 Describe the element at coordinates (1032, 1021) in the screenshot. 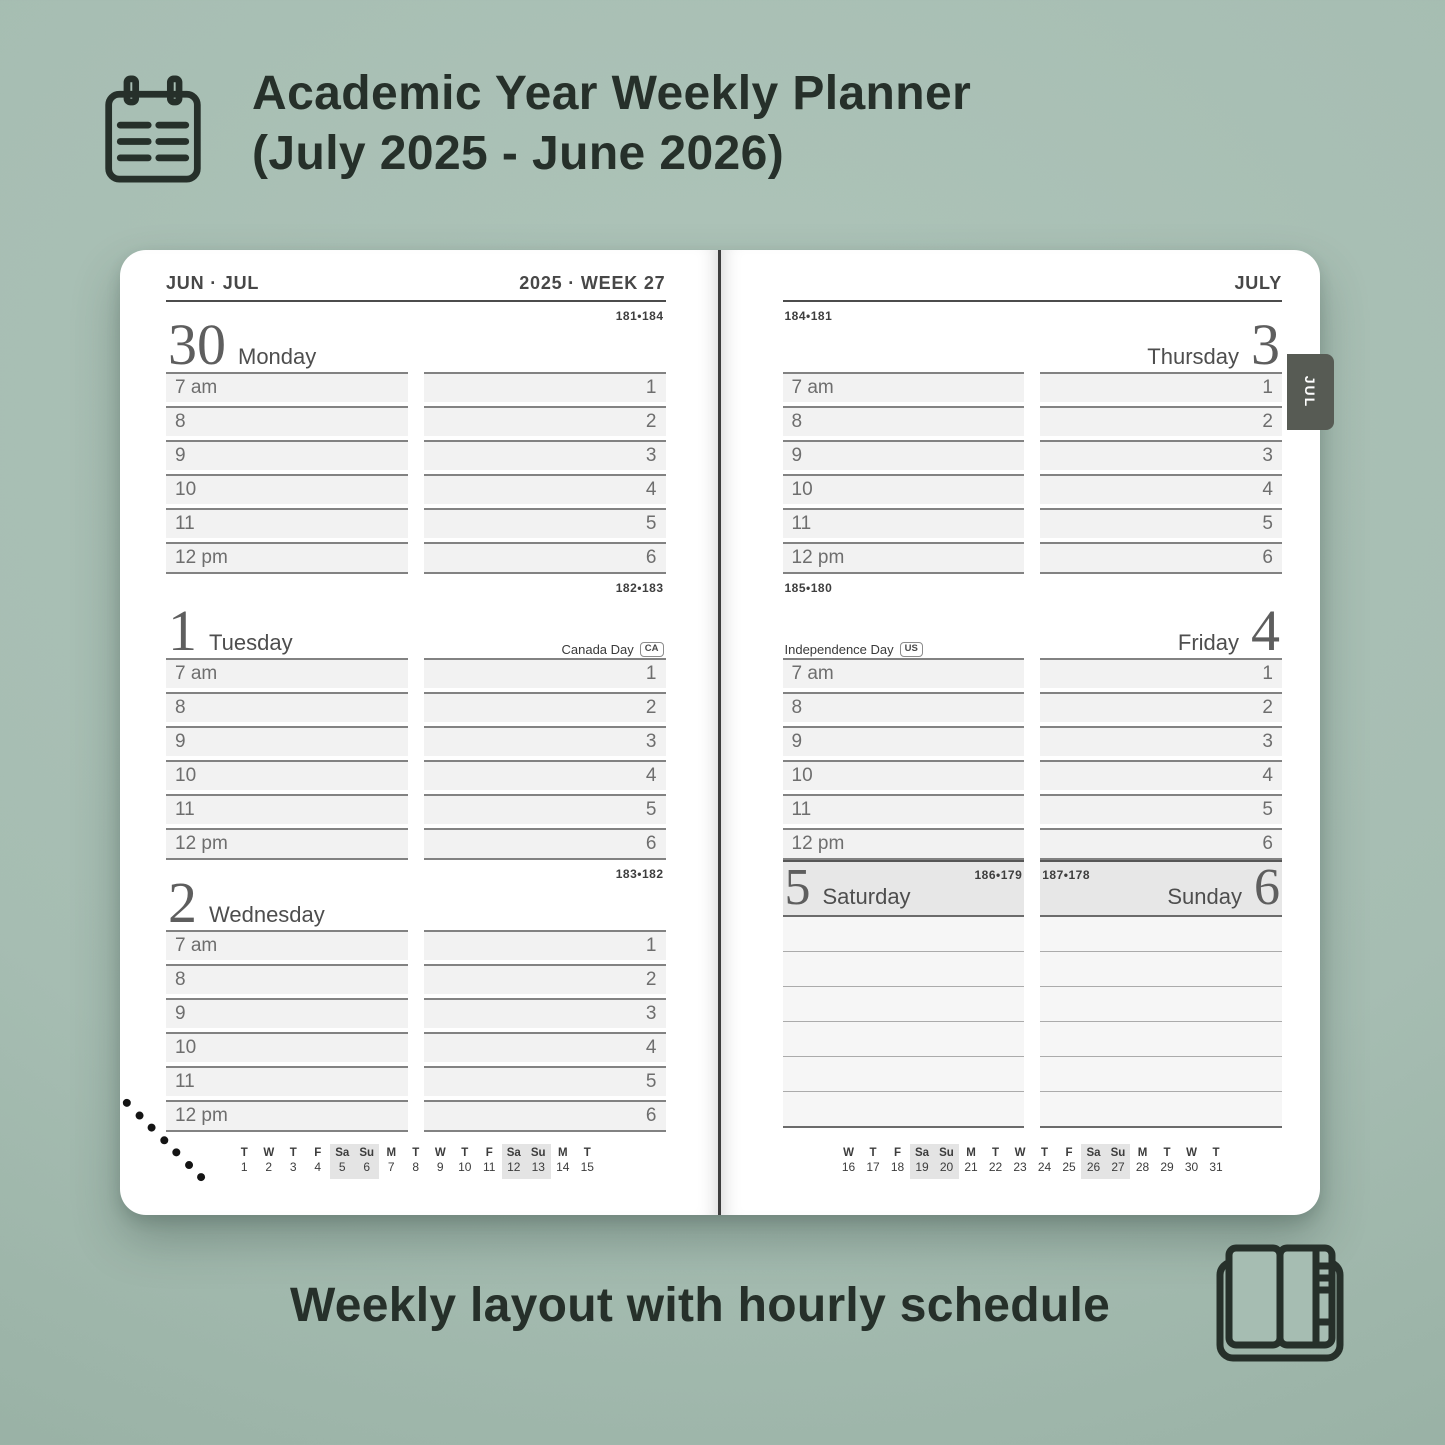

I see `weekend-notes` at that location.